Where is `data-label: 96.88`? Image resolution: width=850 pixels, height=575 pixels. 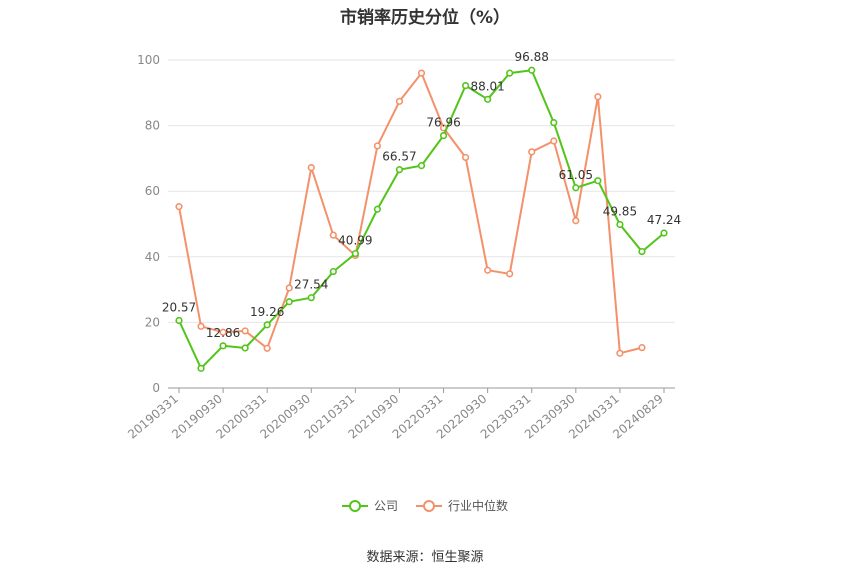 data-label: 96.88 is located at coordinates (532, 57).